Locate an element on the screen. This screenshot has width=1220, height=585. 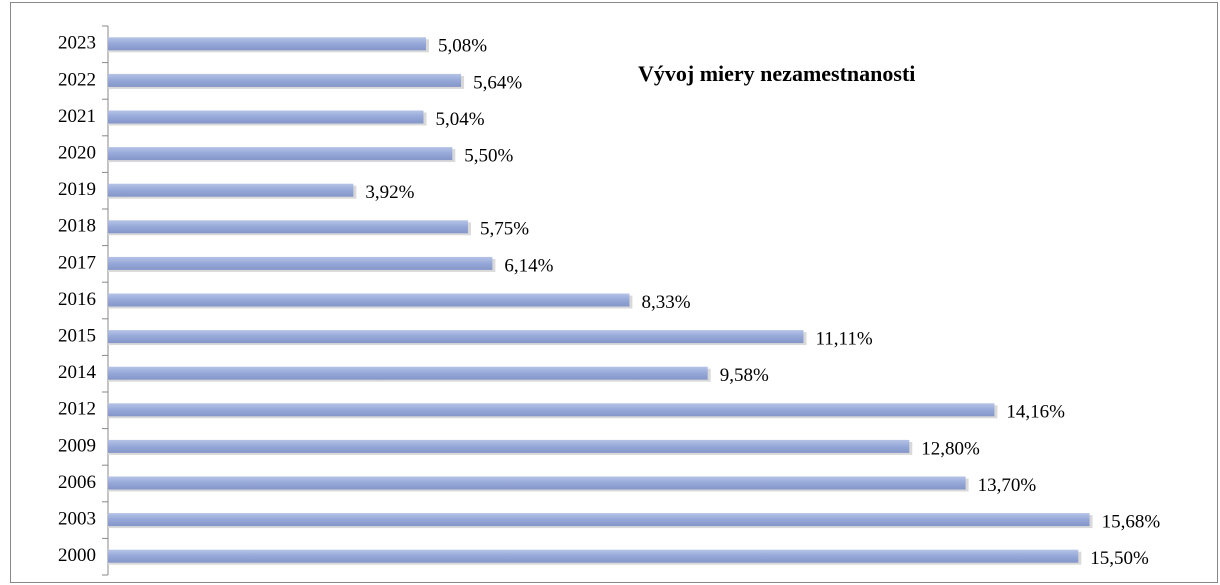
data-label: 5,50% is located at coordinates (488, 155).